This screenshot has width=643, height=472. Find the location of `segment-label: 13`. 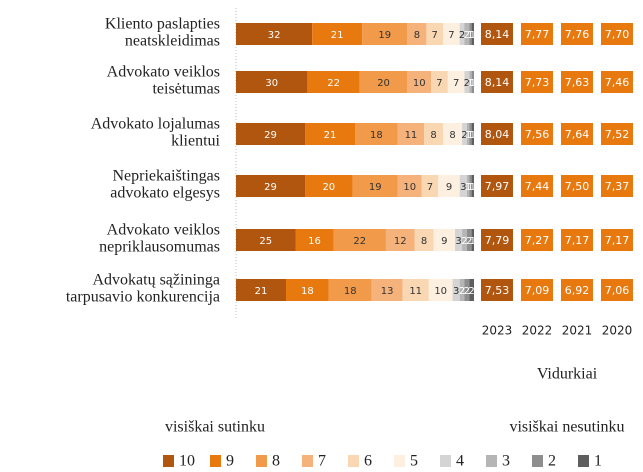

segment-label: 13 is located at coordinates (387, 291).